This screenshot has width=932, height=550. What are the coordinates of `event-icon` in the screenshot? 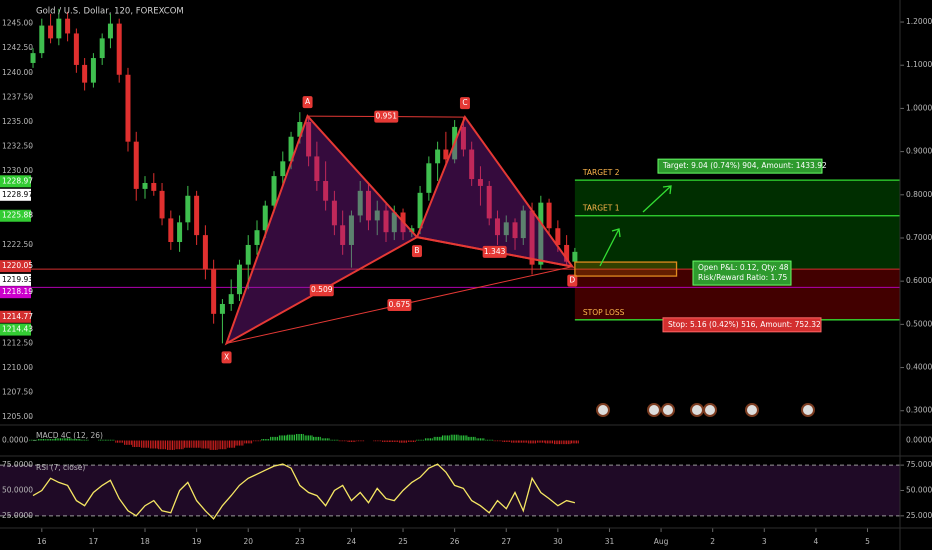 It's located at (654, 410).